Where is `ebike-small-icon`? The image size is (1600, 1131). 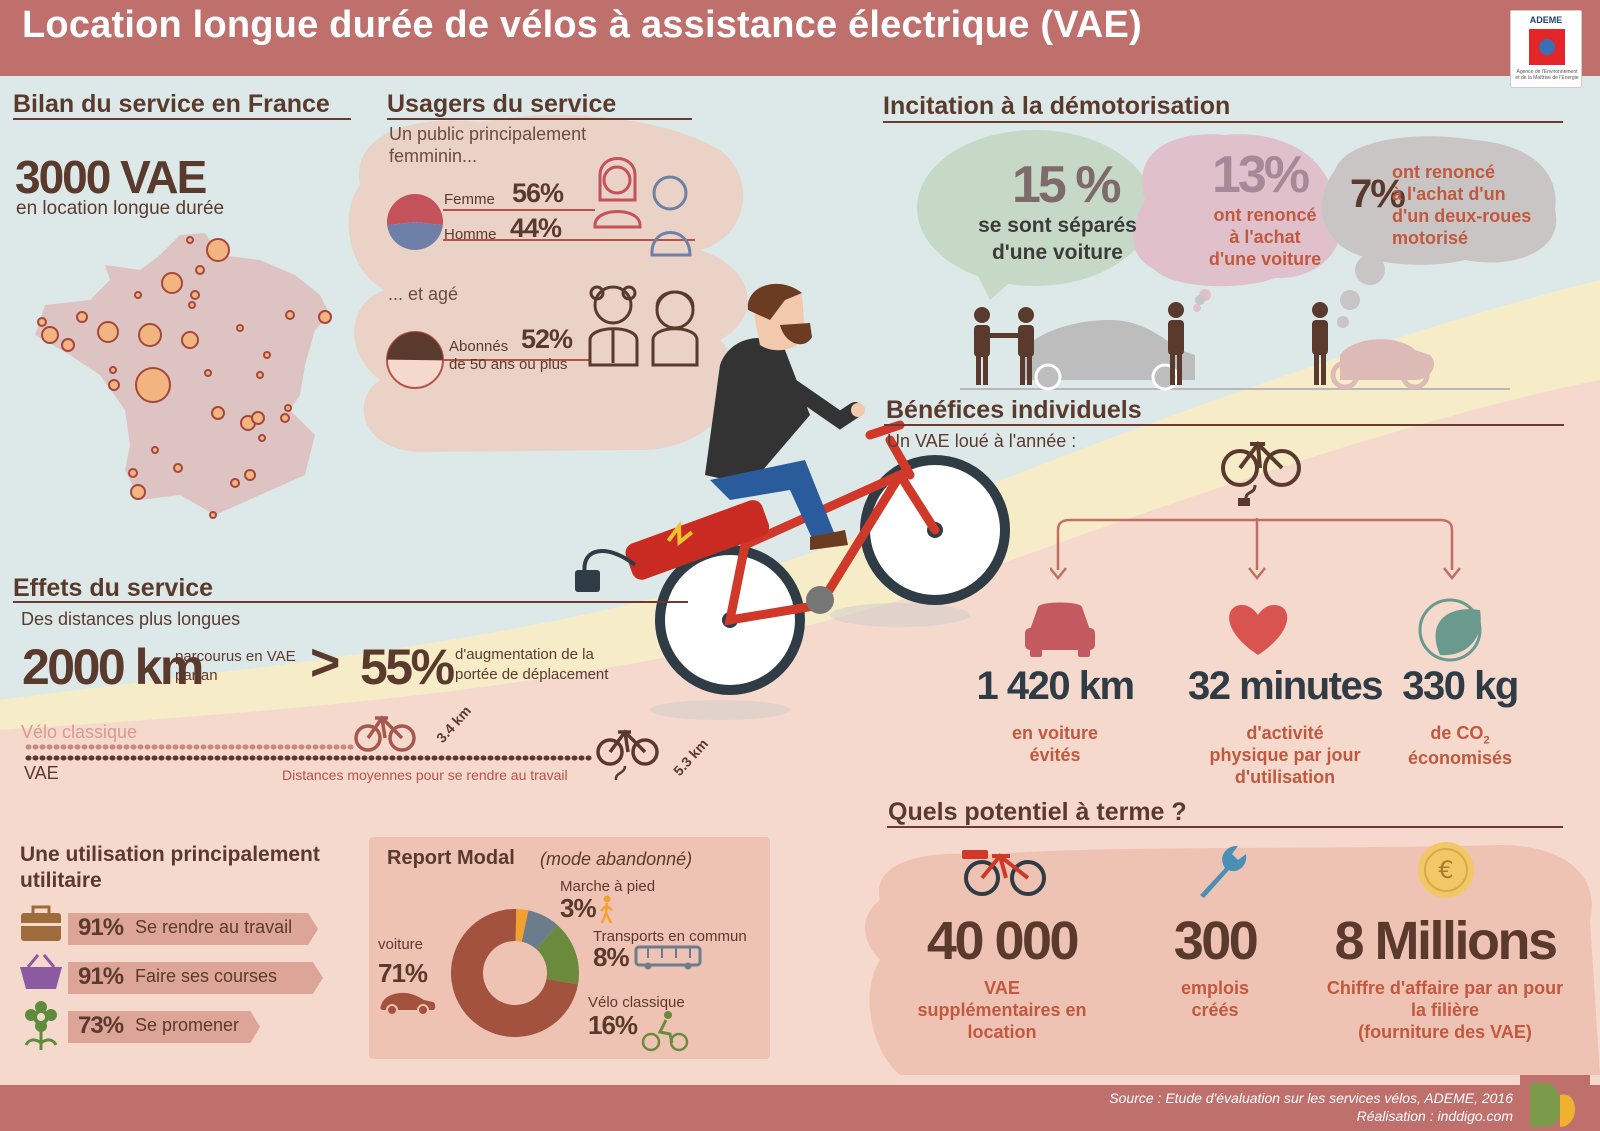
ebike-small-icon is located at coordinates (627, 747).